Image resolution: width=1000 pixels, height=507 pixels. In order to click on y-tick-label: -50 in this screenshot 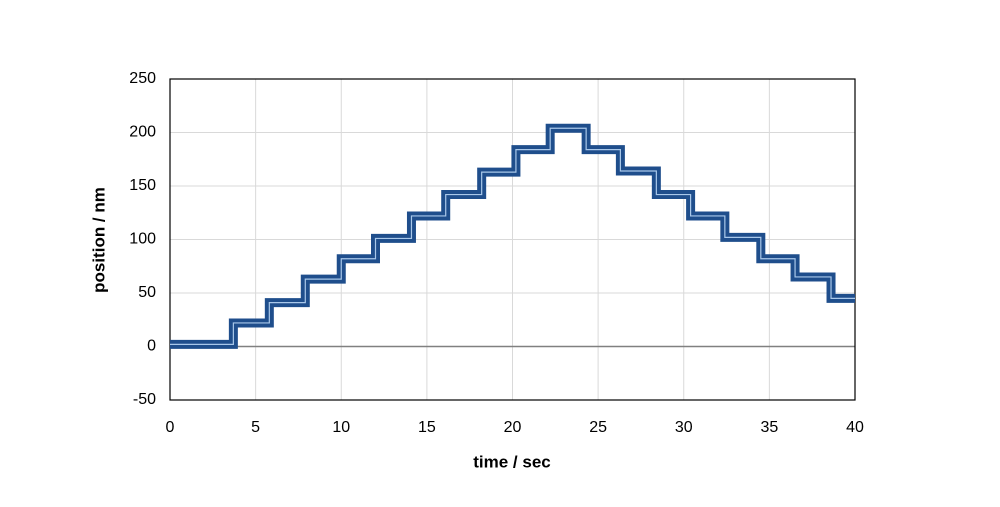, I will do `click(144, 399)`.